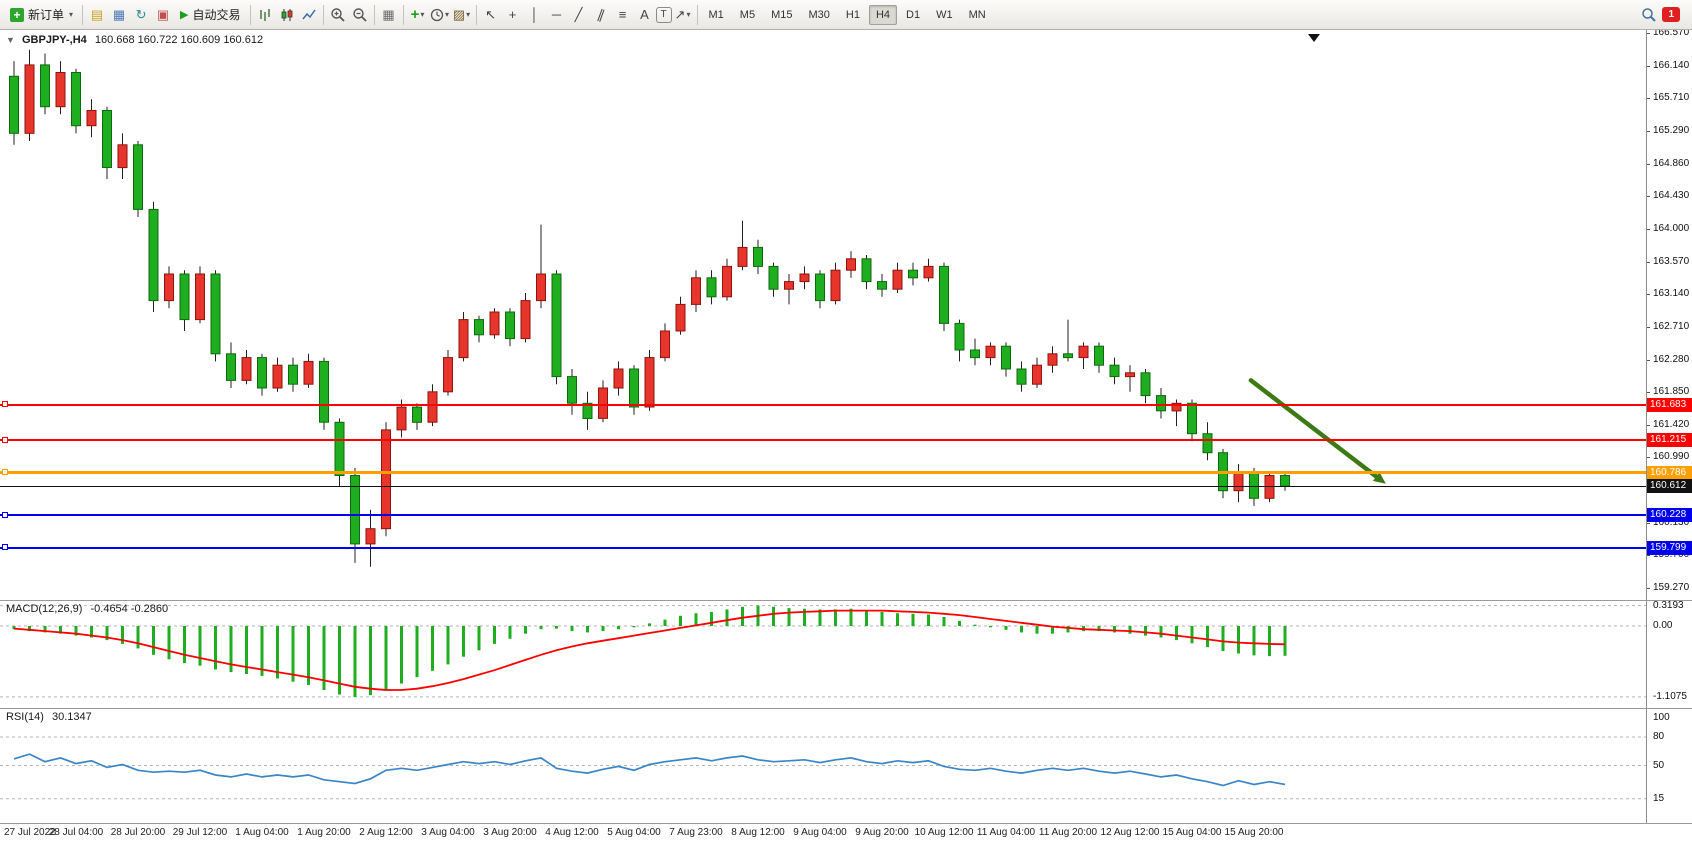  What do you see at coordinates (578, 14) in the screenshot?
I see `trendline-tool-button: ╱` at bounding box center [578, 14].